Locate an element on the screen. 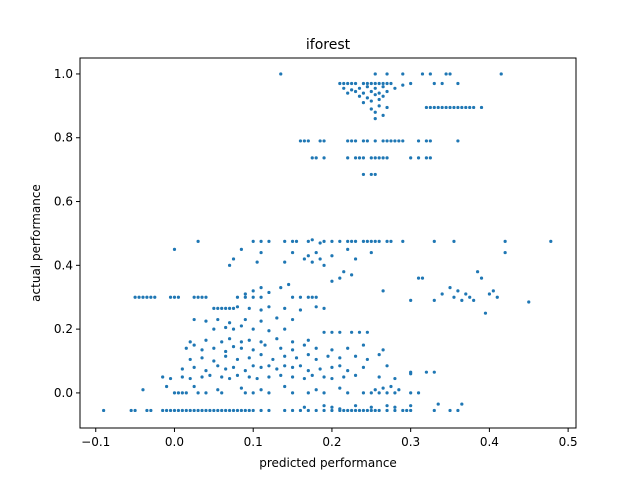 This screenshot has height=480, width=640. x-tick-label: −0.1 is located at coordinates (95, 442).